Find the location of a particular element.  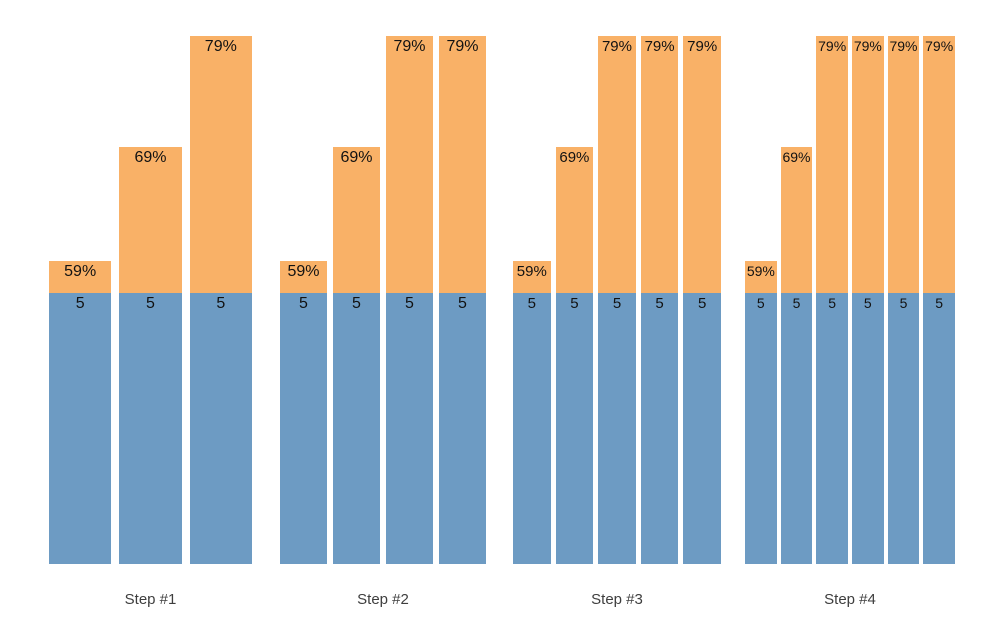

facet-label: Step #1 is located at coordinates (150, 599).